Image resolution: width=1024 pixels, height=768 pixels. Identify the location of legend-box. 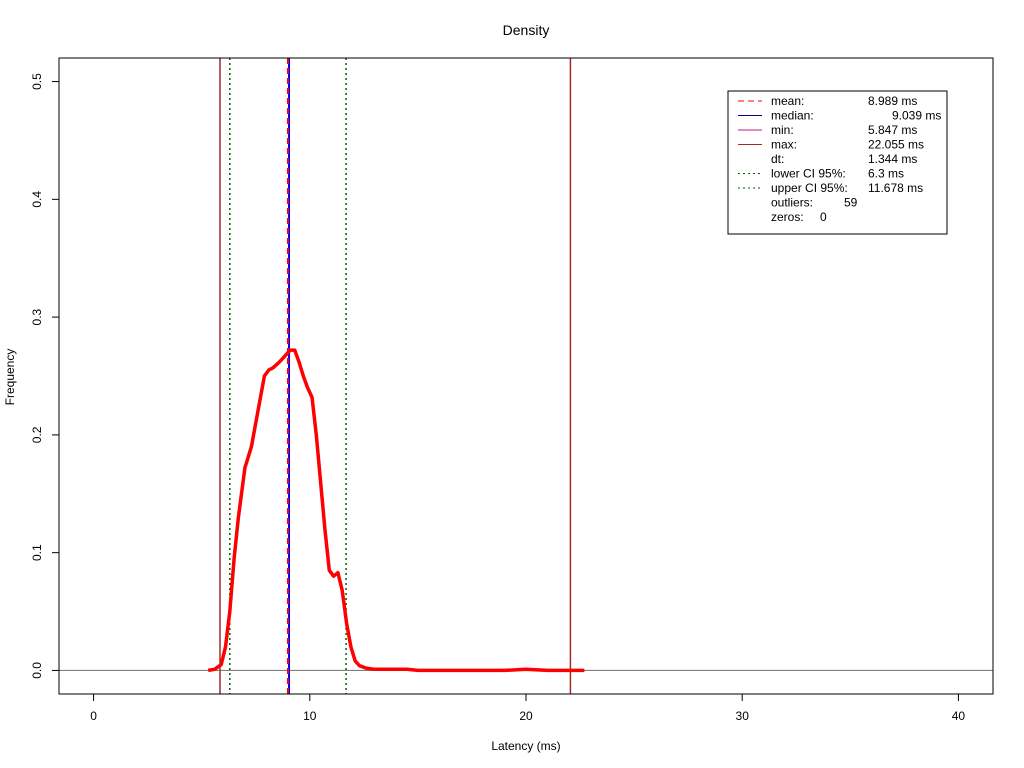
(837, 162).